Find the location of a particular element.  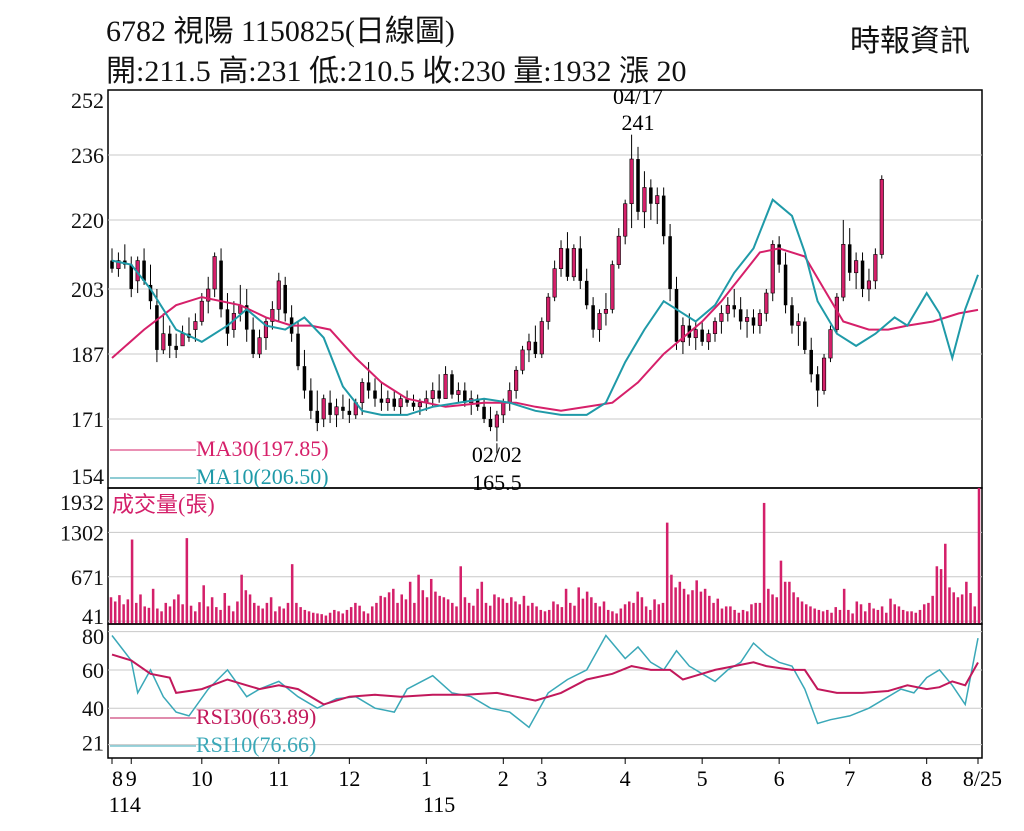

high-value-label: 241 is located at coordinates (638, 122).